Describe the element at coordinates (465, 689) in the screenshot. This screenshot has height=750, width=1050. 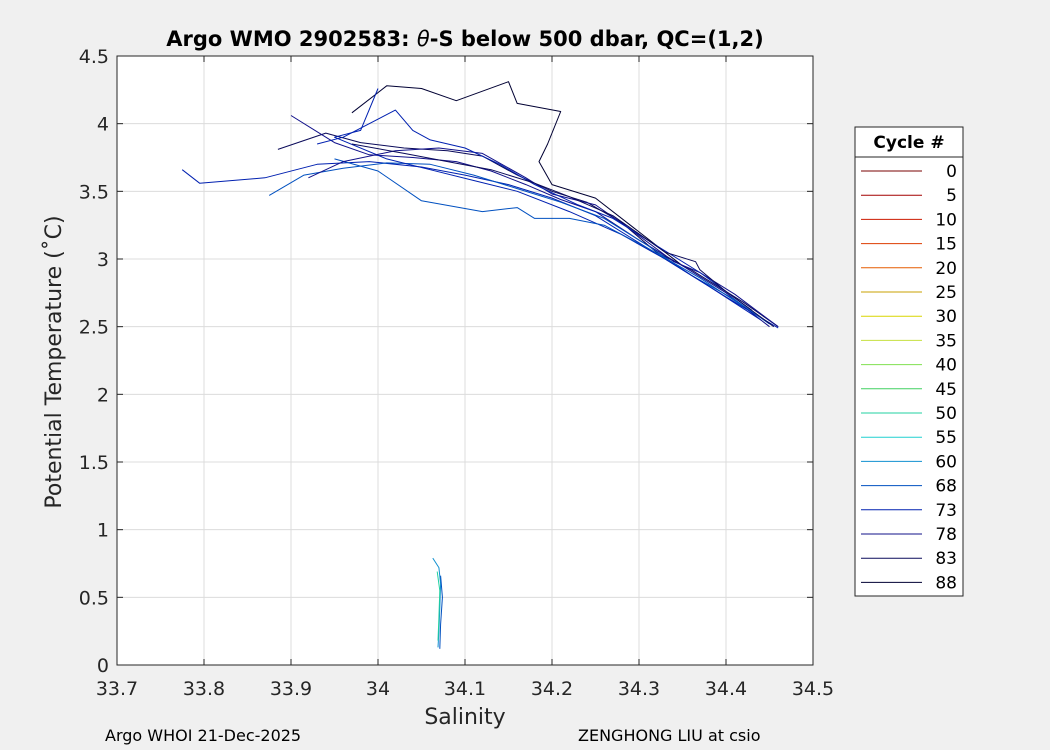
I see `x-tick-label: 34.1` at that location.